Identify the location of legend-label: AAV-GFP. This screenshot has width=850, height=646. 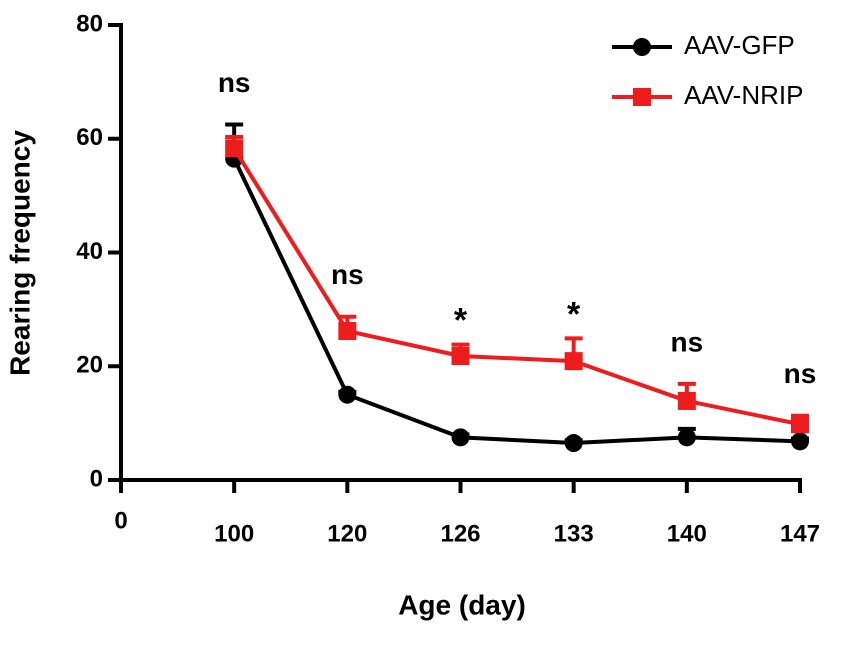
(739, 45).